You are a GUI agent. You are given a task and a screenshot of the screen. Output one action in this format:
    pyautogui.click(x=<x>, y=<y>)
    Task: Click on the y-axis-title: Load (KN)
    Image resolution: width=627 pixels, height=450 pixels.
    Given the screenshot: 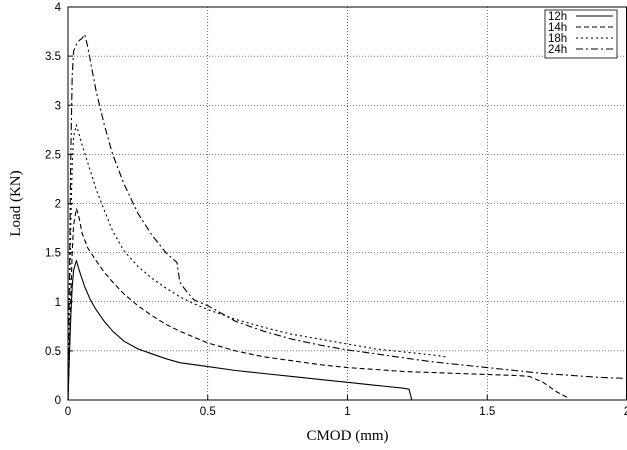 What is the action you would take?
    pyautogui.click(x=16, y=203)
    